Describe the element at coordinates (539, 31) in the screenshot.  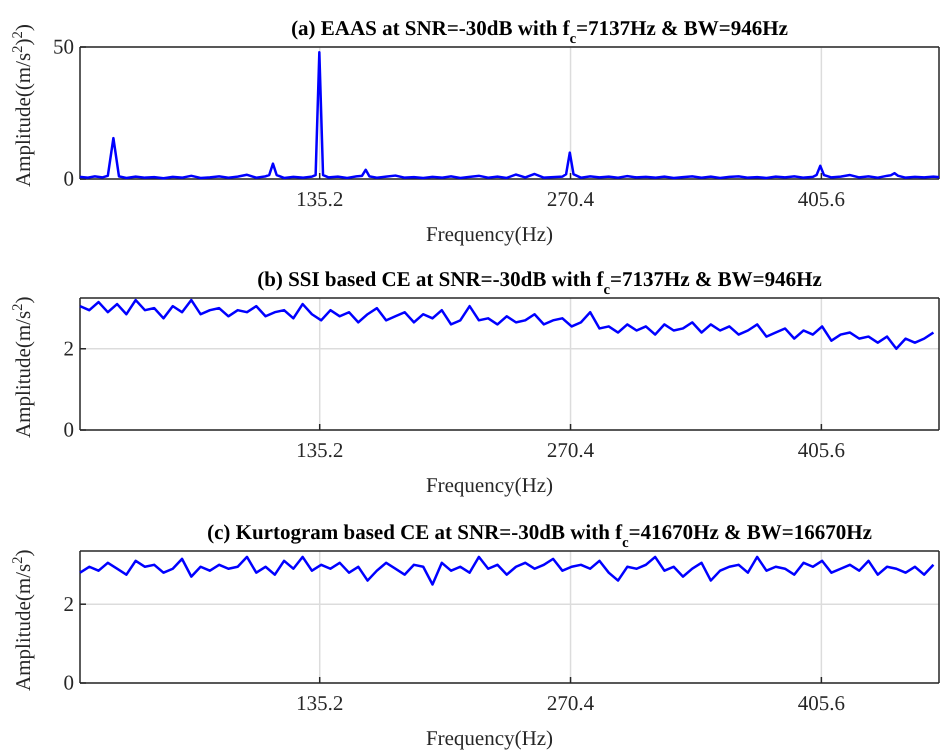
I see `chart-title: (a) EAAS at SNR=-30dB with f$_{c}$=7137Hz & BW=946Hz` at that location.